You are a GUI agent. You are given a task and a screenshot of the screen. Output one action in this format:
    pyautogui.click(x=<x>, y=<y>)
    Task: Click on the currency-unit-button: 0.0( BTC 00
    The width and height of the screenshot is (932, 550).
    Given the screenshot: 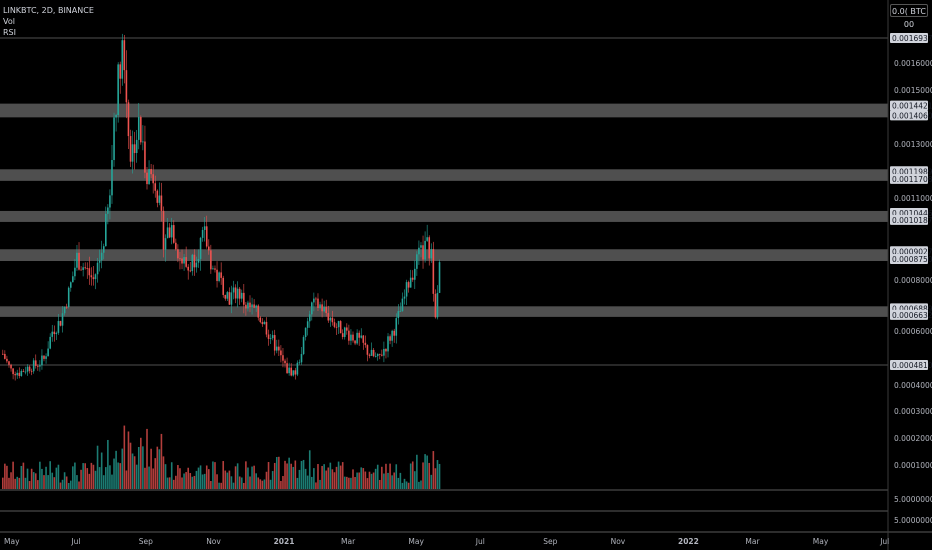 What is the action you would take?
    pyautogui.click(x=909, y=16)
    